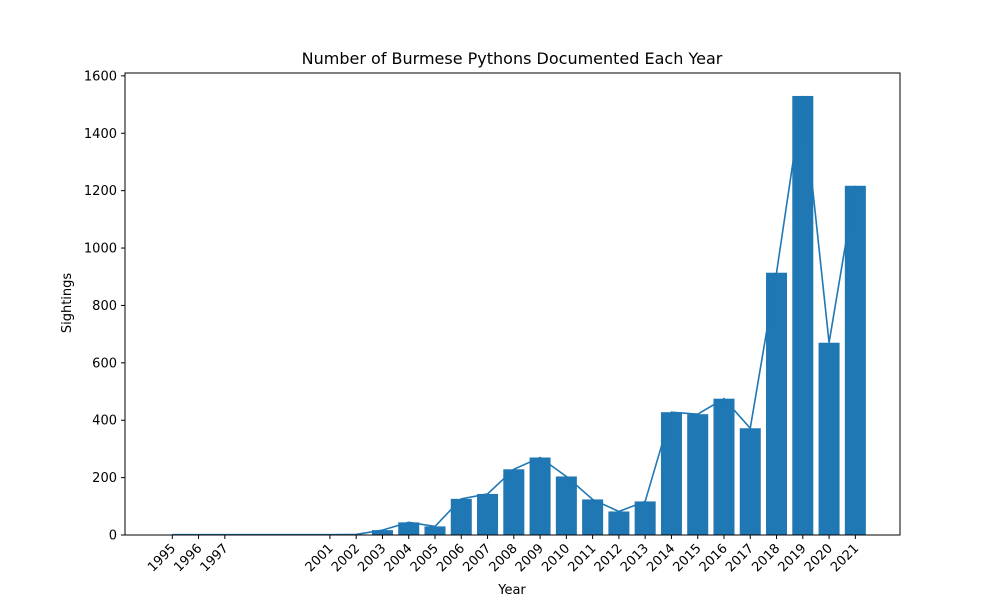 The image size is (1000, 600). What do you see at coordinates (451, 558) in the screenshot?
I see `x-tick-label: 2006` at bounding box center [451, 558].